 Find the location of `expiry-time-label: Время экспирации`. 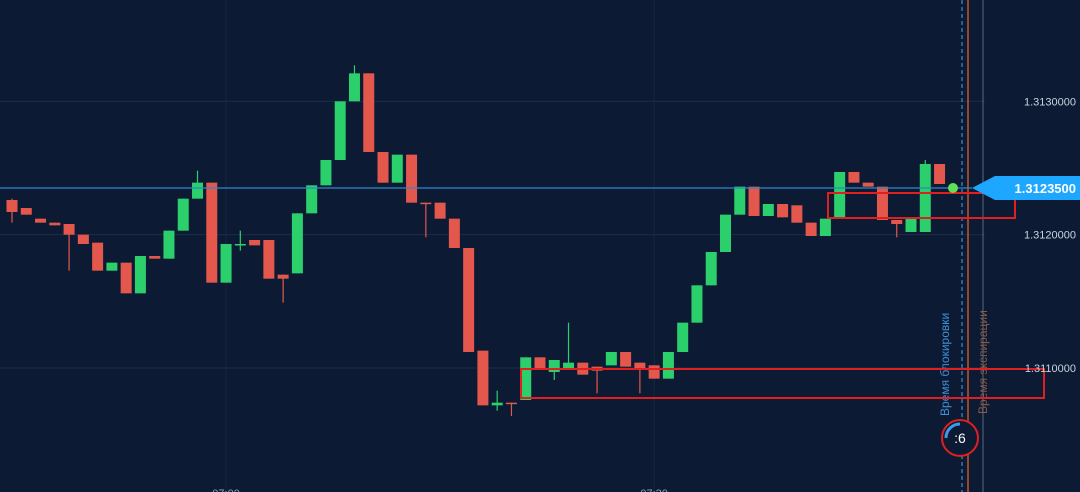

expiry-time-label: Время экспирации is located at coordinates (983, 362).